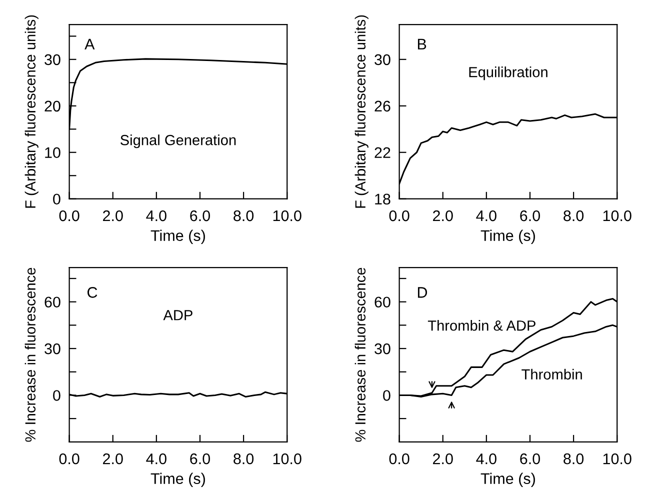 This screenshot has height=491, width=660. What do you see at coordinates (482, 325) in the screenshot?
I see `series-label: Thrombin & ADP` at bounding box center [482, 325].